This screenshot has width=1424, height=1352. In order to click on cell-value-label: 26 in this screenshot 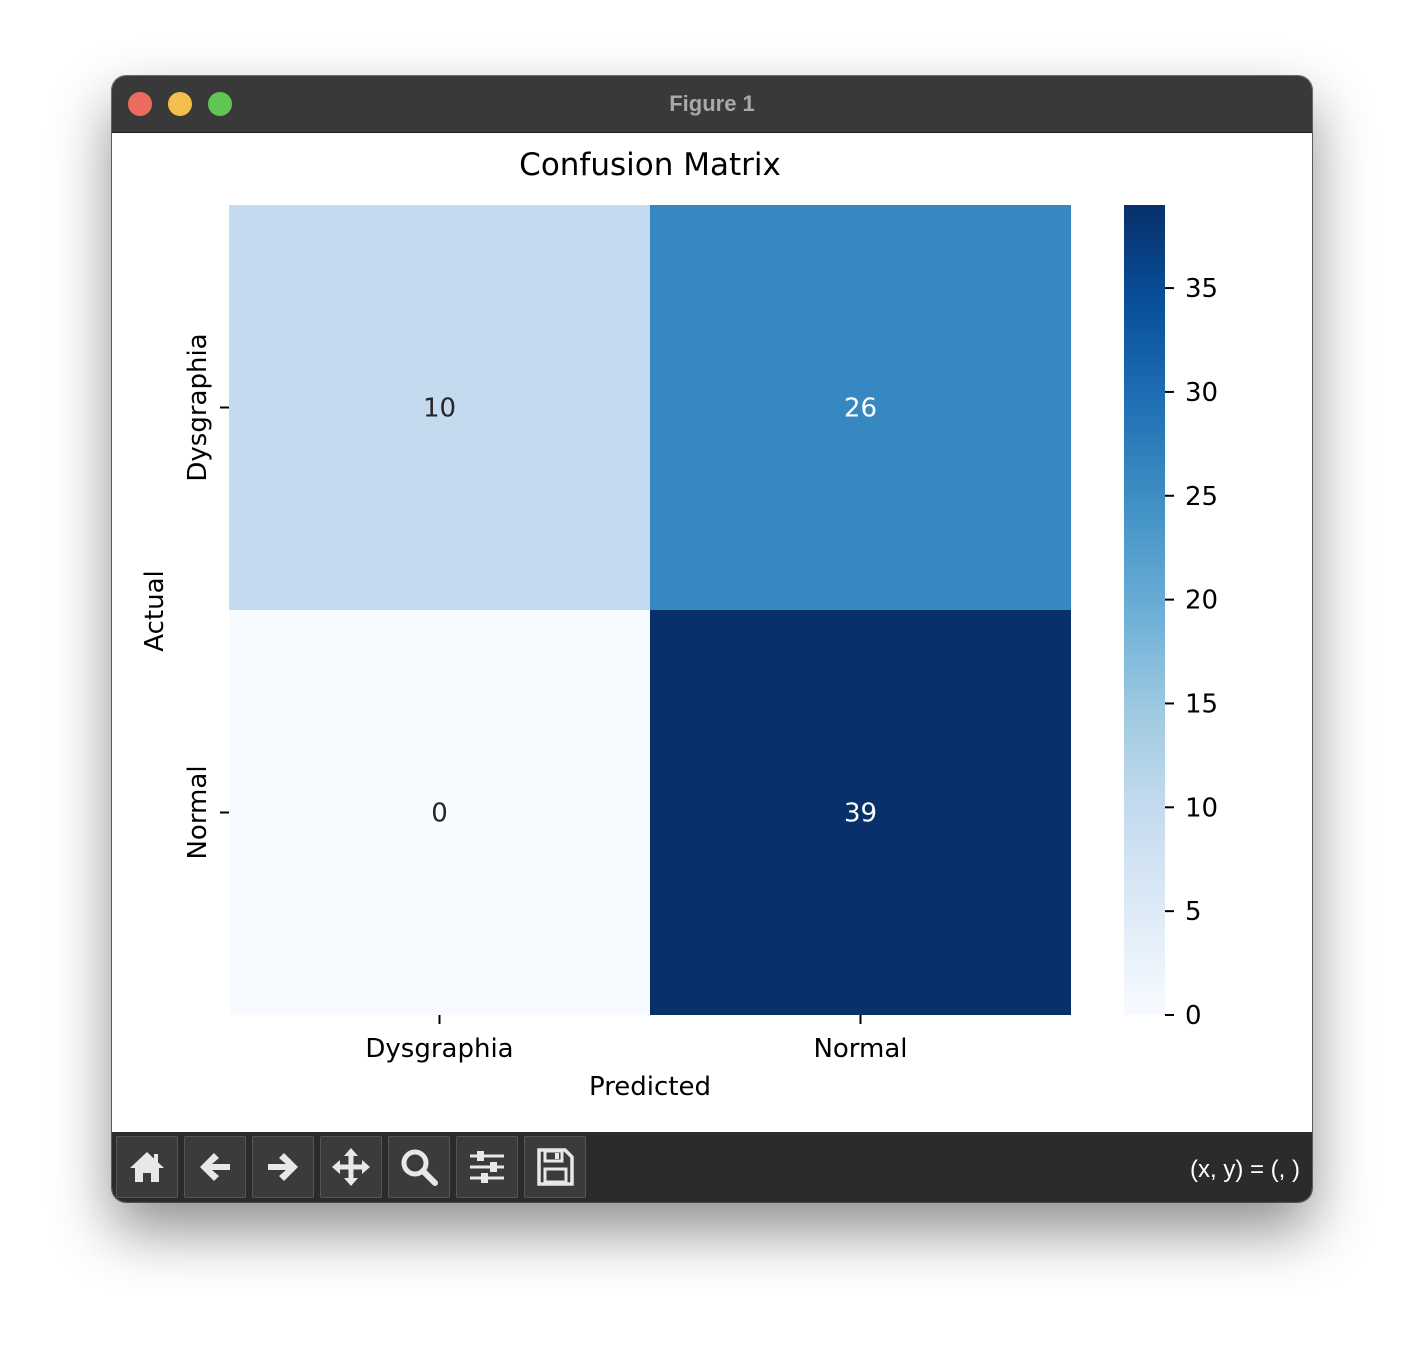, I will do `click(860, 409)`.